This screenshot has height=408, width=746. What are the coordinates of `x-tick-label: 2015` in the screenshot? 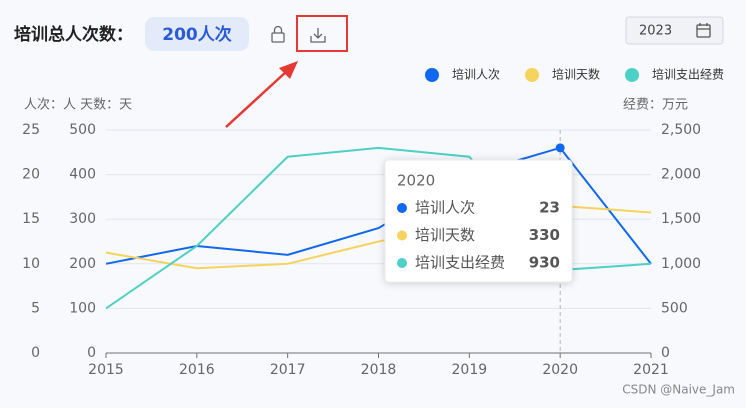 It's located at (106, 370).